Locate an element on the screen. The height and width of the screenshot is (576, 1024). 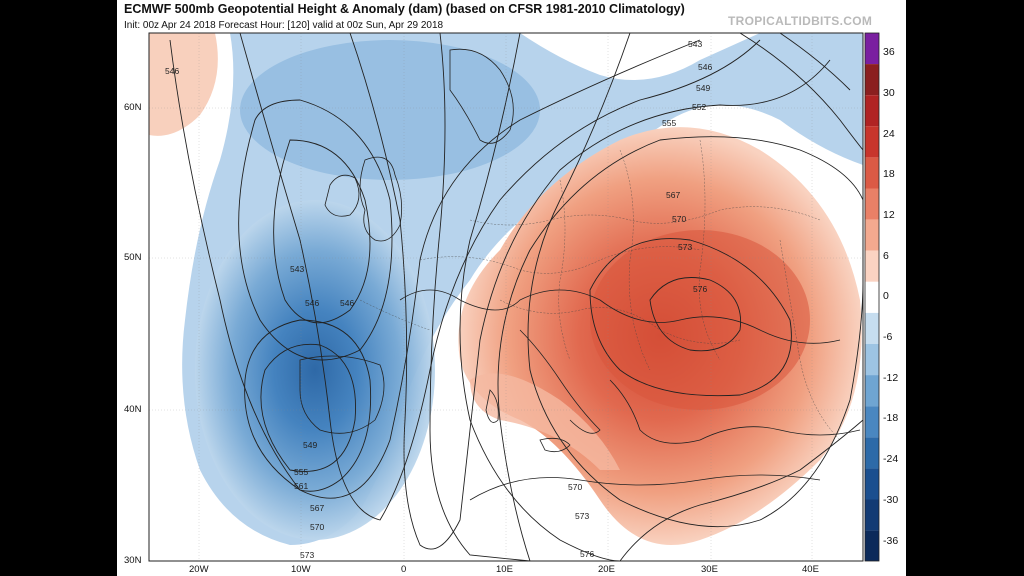
colorbar is located at coordinates (872, 297).